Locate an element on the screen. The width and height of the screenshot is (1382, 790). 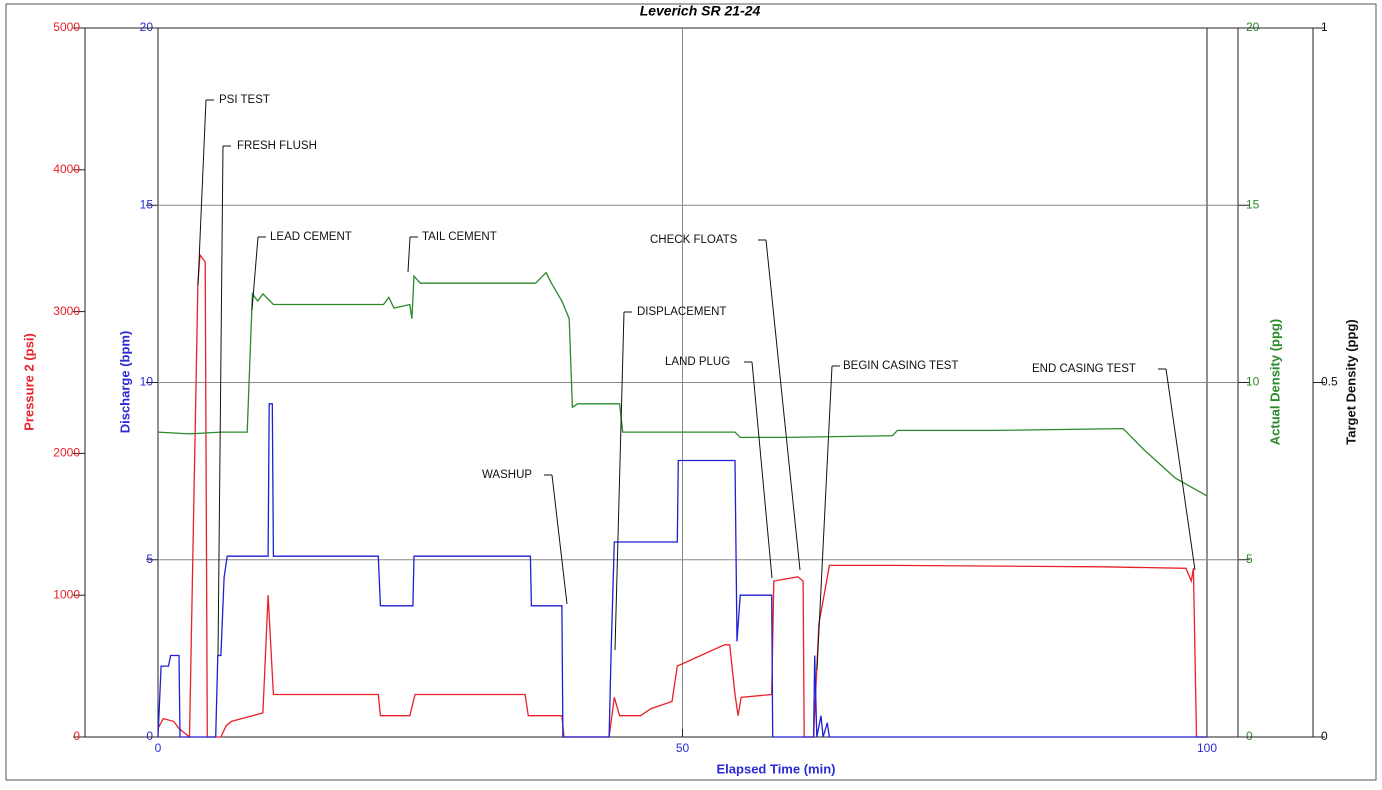
annotation: TAIL CEMENT is located at coordinates (459, 237).